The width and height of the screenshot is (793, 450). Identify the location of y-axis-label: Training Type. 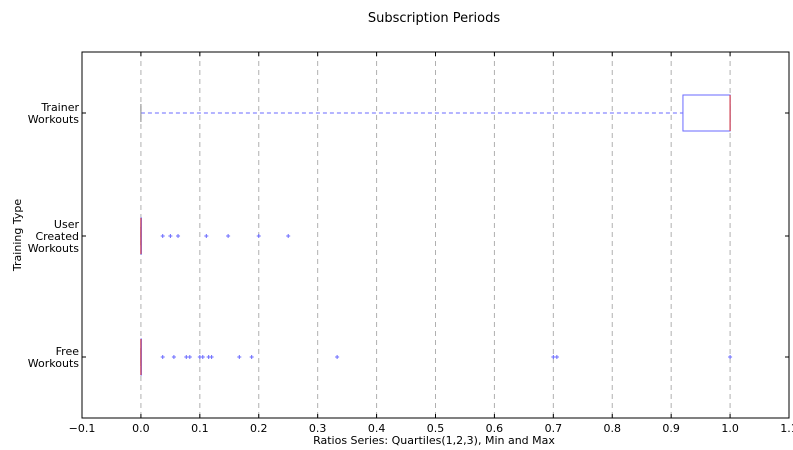
(17, 235).